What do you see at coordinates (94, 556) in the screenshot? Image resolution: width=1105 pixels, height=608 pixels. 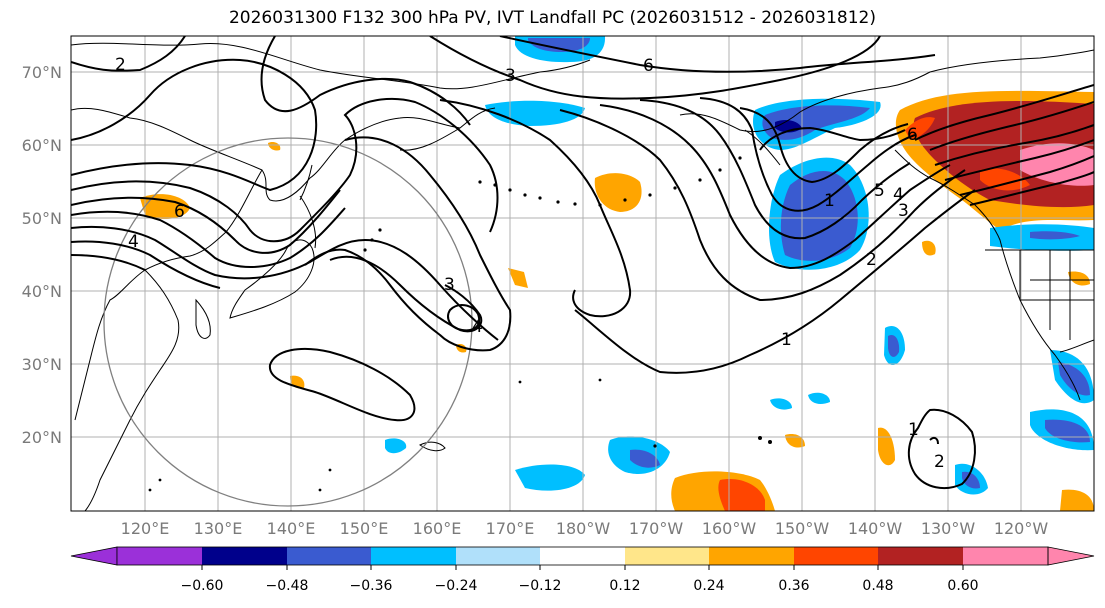 I see `colorbar-extend-low` at bounding box center [94, 556].